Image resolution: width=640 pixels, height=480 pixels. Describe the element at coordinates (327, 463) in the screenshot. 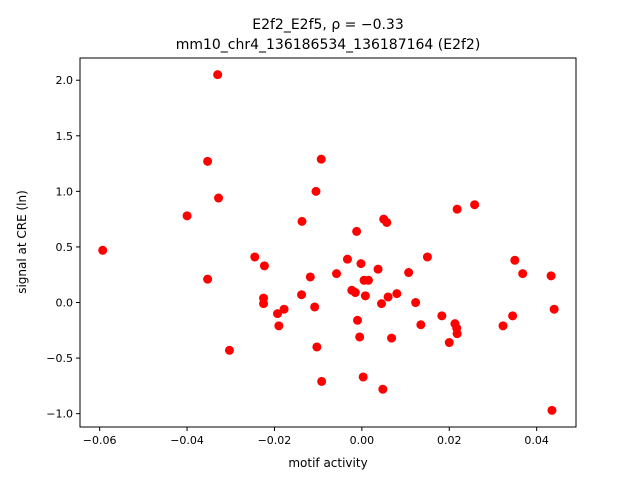

I see `x-axis-label: motif activity` at that location.